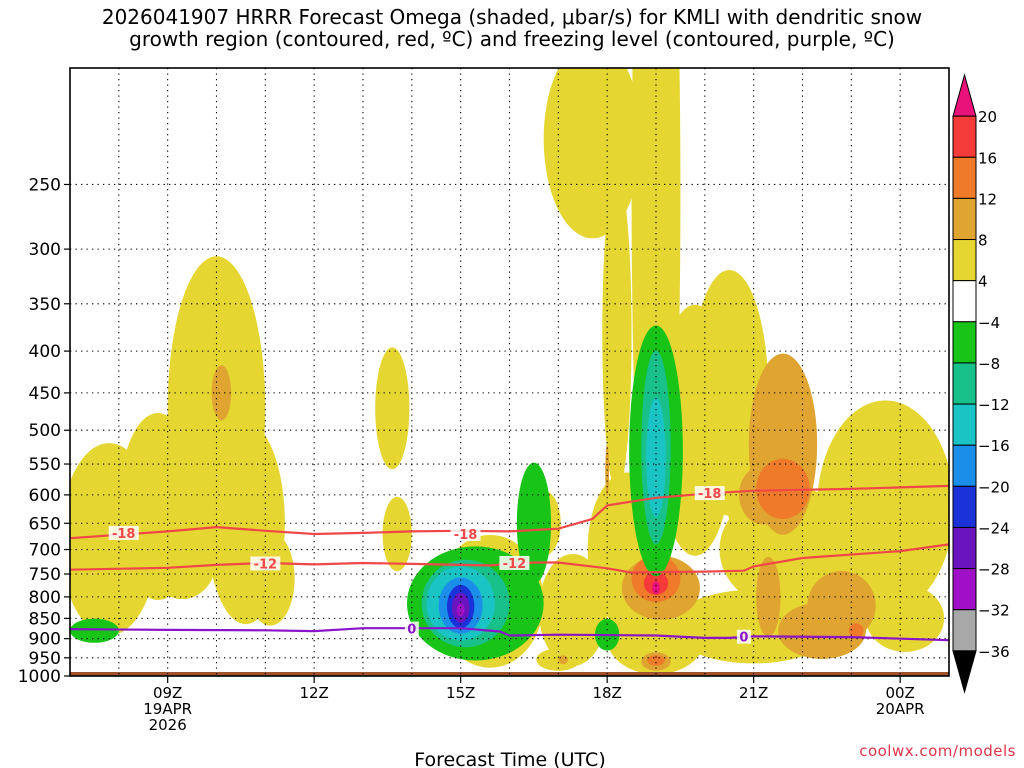 The height and width of the screenshot is (768, 1024). I want to click on colorbar-label: 20, so click(987, 117).